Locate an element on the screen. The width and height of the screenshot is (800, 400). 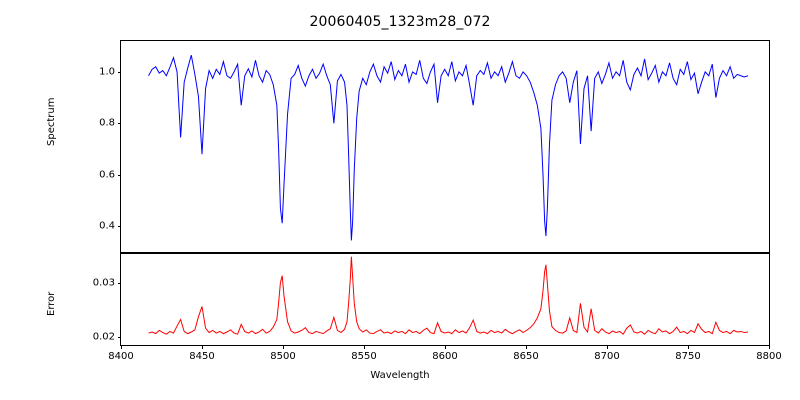
y-tick-label: 0.02 is located at coordinates (103, 337).